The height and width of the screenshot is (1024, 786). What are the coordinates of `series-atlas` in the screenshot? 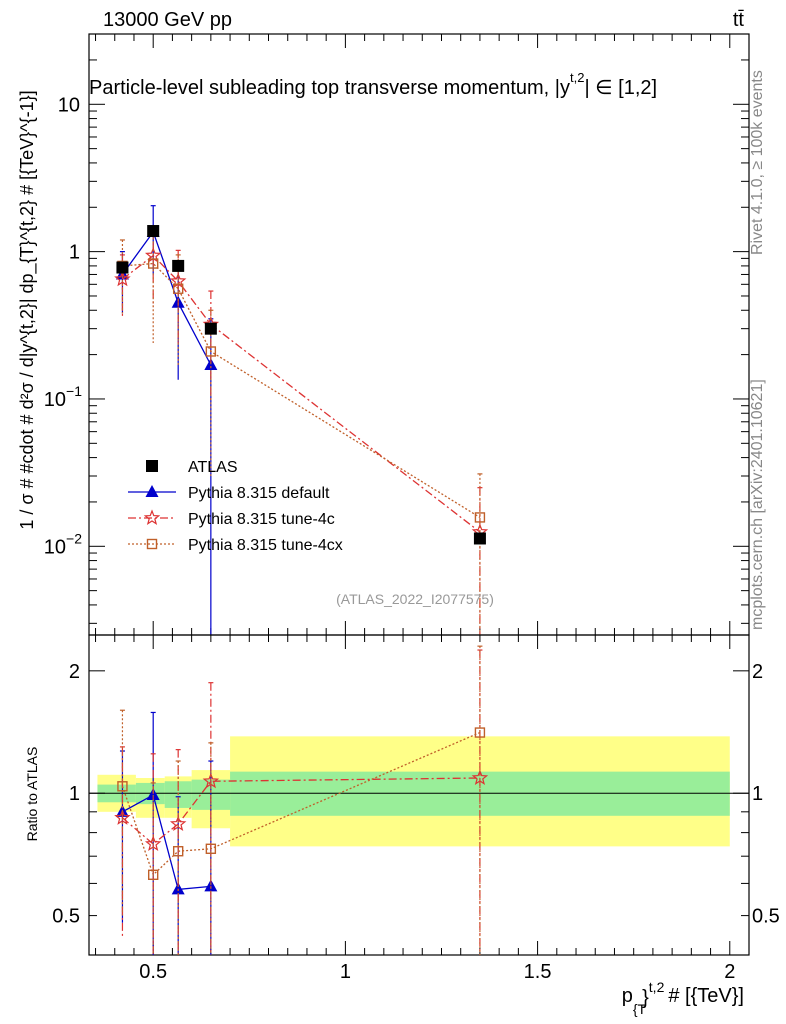 It's located at (301, 385).